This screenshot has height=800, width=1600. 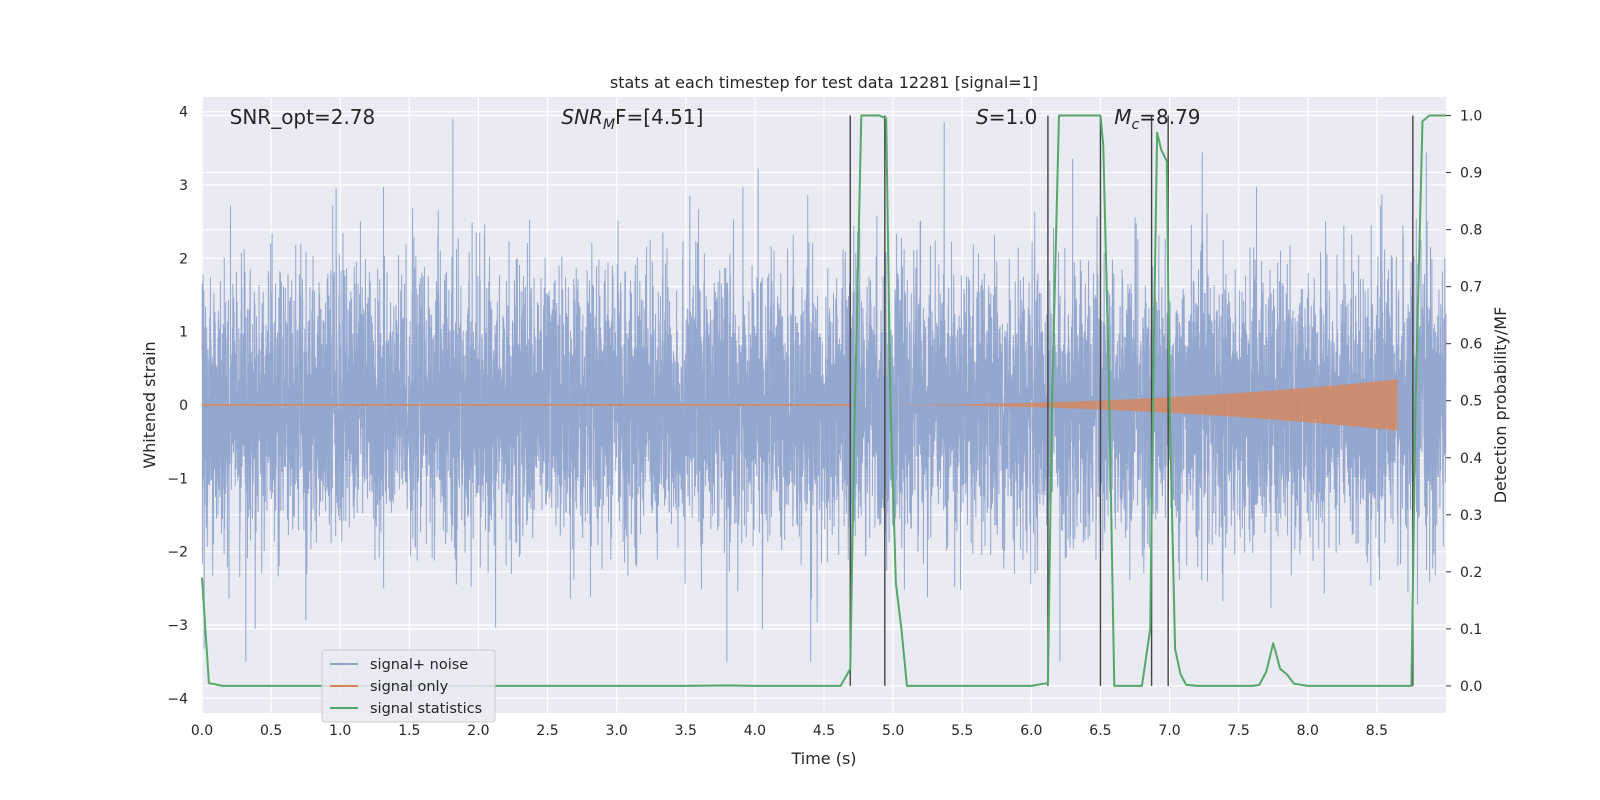 What do you see at coordinates (1013, 117) in the screenshot?
I see `annotation-s-rest: =1.0` at bounding box center [1013, 117].